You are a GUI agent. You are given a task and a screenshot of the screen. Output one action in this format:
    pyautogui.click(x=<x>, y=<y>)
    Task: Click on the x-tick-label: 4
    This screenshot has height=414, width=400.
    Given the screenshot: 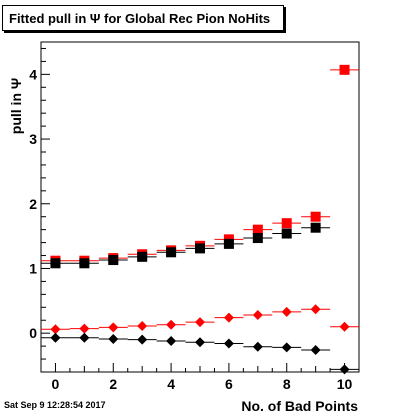 What is the action you would take?
    pyautogui.click(x=171, y=384)
    